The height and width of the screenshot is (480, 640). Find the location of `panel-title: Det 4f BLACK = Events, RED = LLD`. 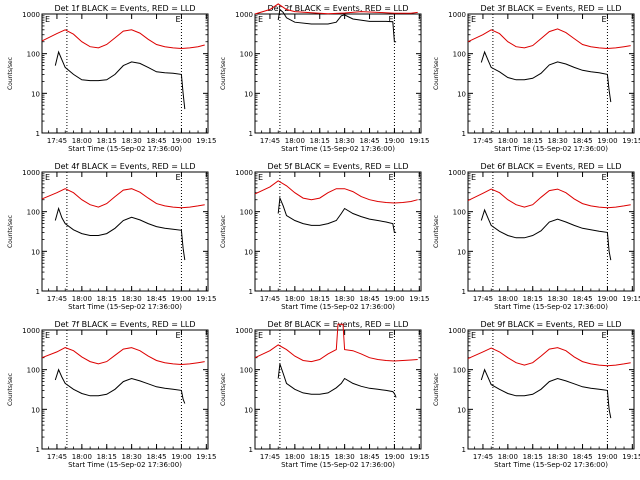

panel-title: Det 4f BLACK = Events, RED = LLD is located at coordinates (124, 166).